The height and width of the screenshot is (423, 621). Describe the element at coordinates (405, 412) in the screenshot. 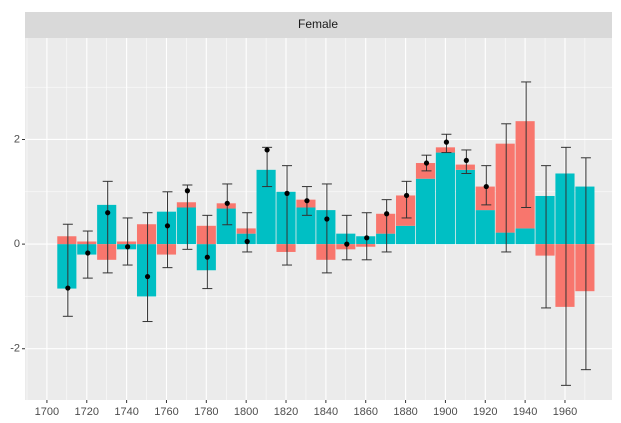

I see `x-tick-label: 1880` at that location.